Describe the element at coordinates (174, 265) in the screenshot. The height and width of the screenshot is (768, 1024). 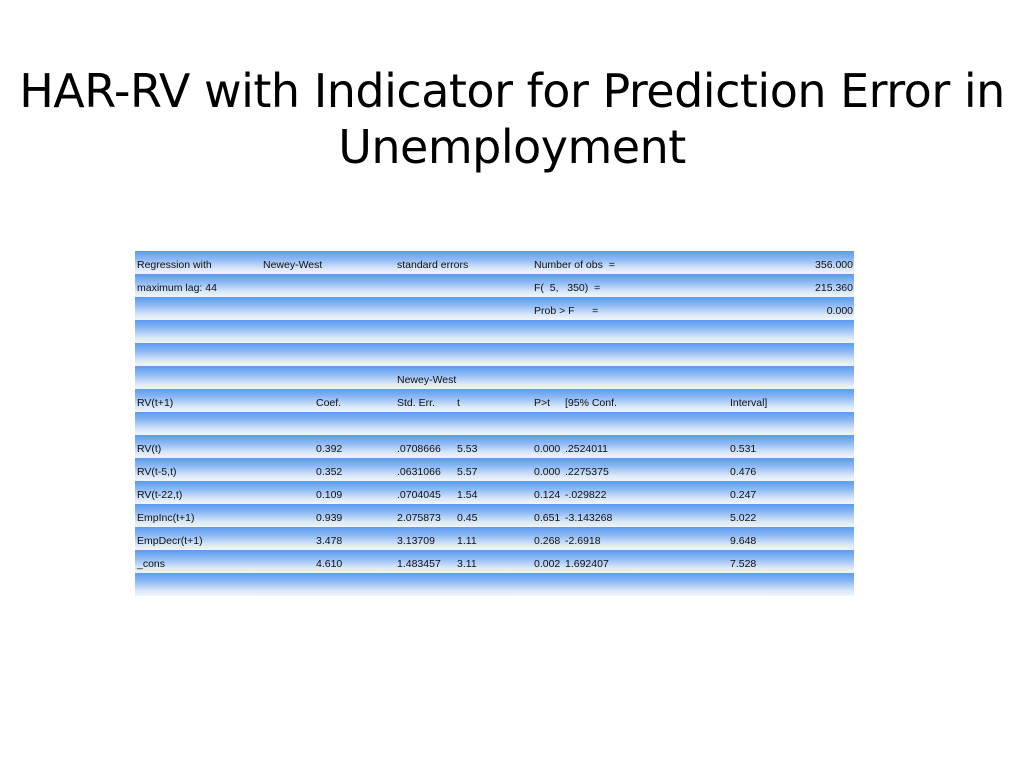
I see `header-cell: Regression with` at that location.